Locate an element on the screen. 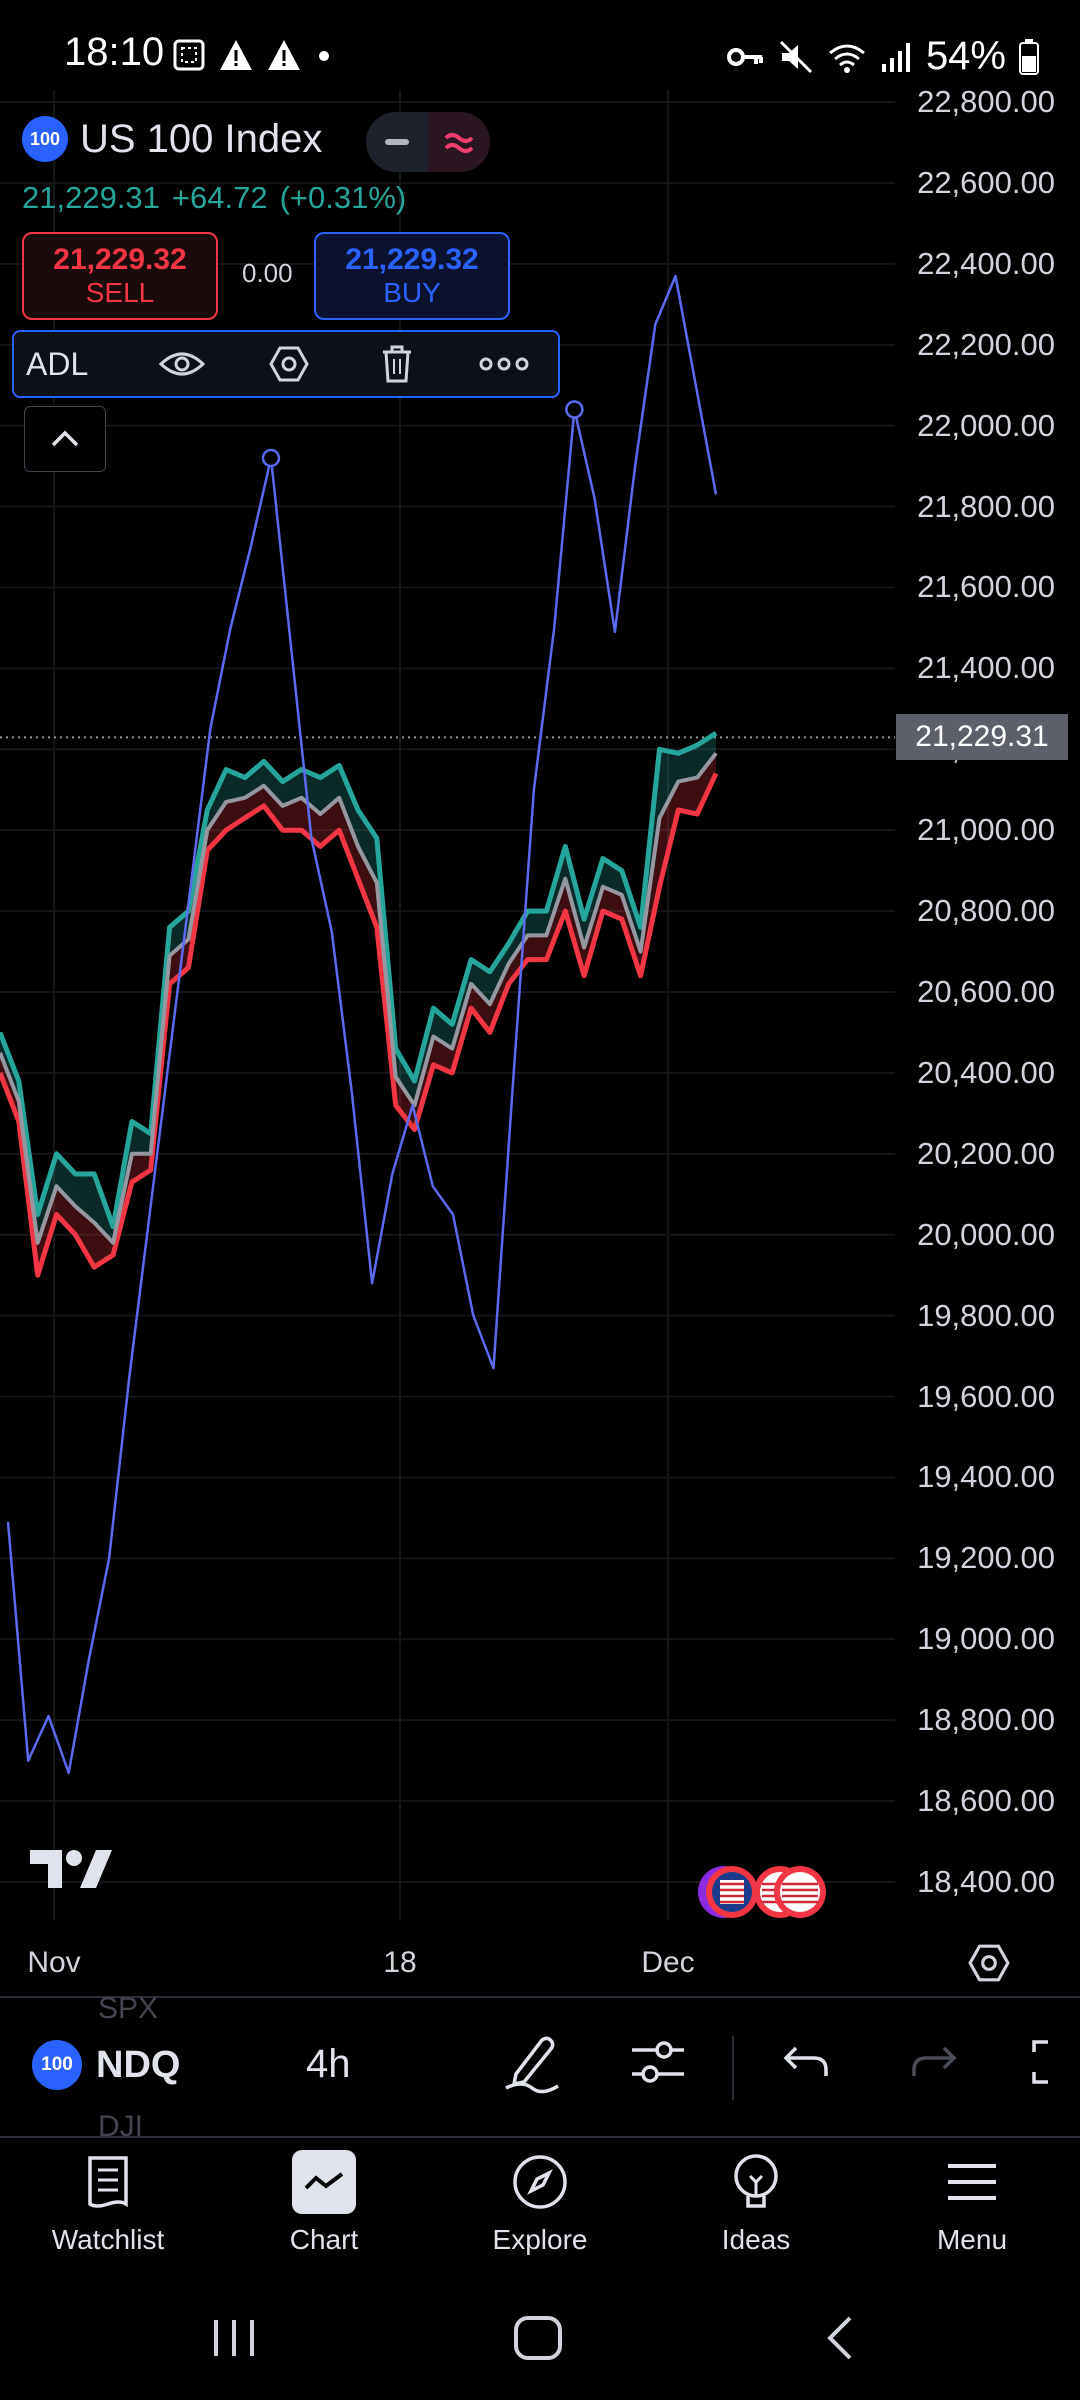 The image size is (1080, 2400). symbol-controls is located at coordinates (428, 142).